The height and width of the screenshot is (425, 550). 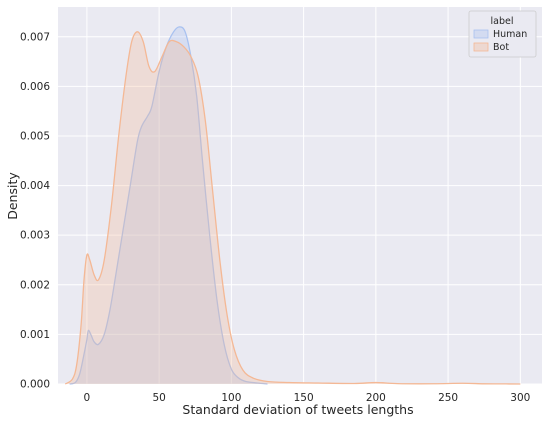 I want to click on x-tick-label: 0, so click(x=87, y=398).